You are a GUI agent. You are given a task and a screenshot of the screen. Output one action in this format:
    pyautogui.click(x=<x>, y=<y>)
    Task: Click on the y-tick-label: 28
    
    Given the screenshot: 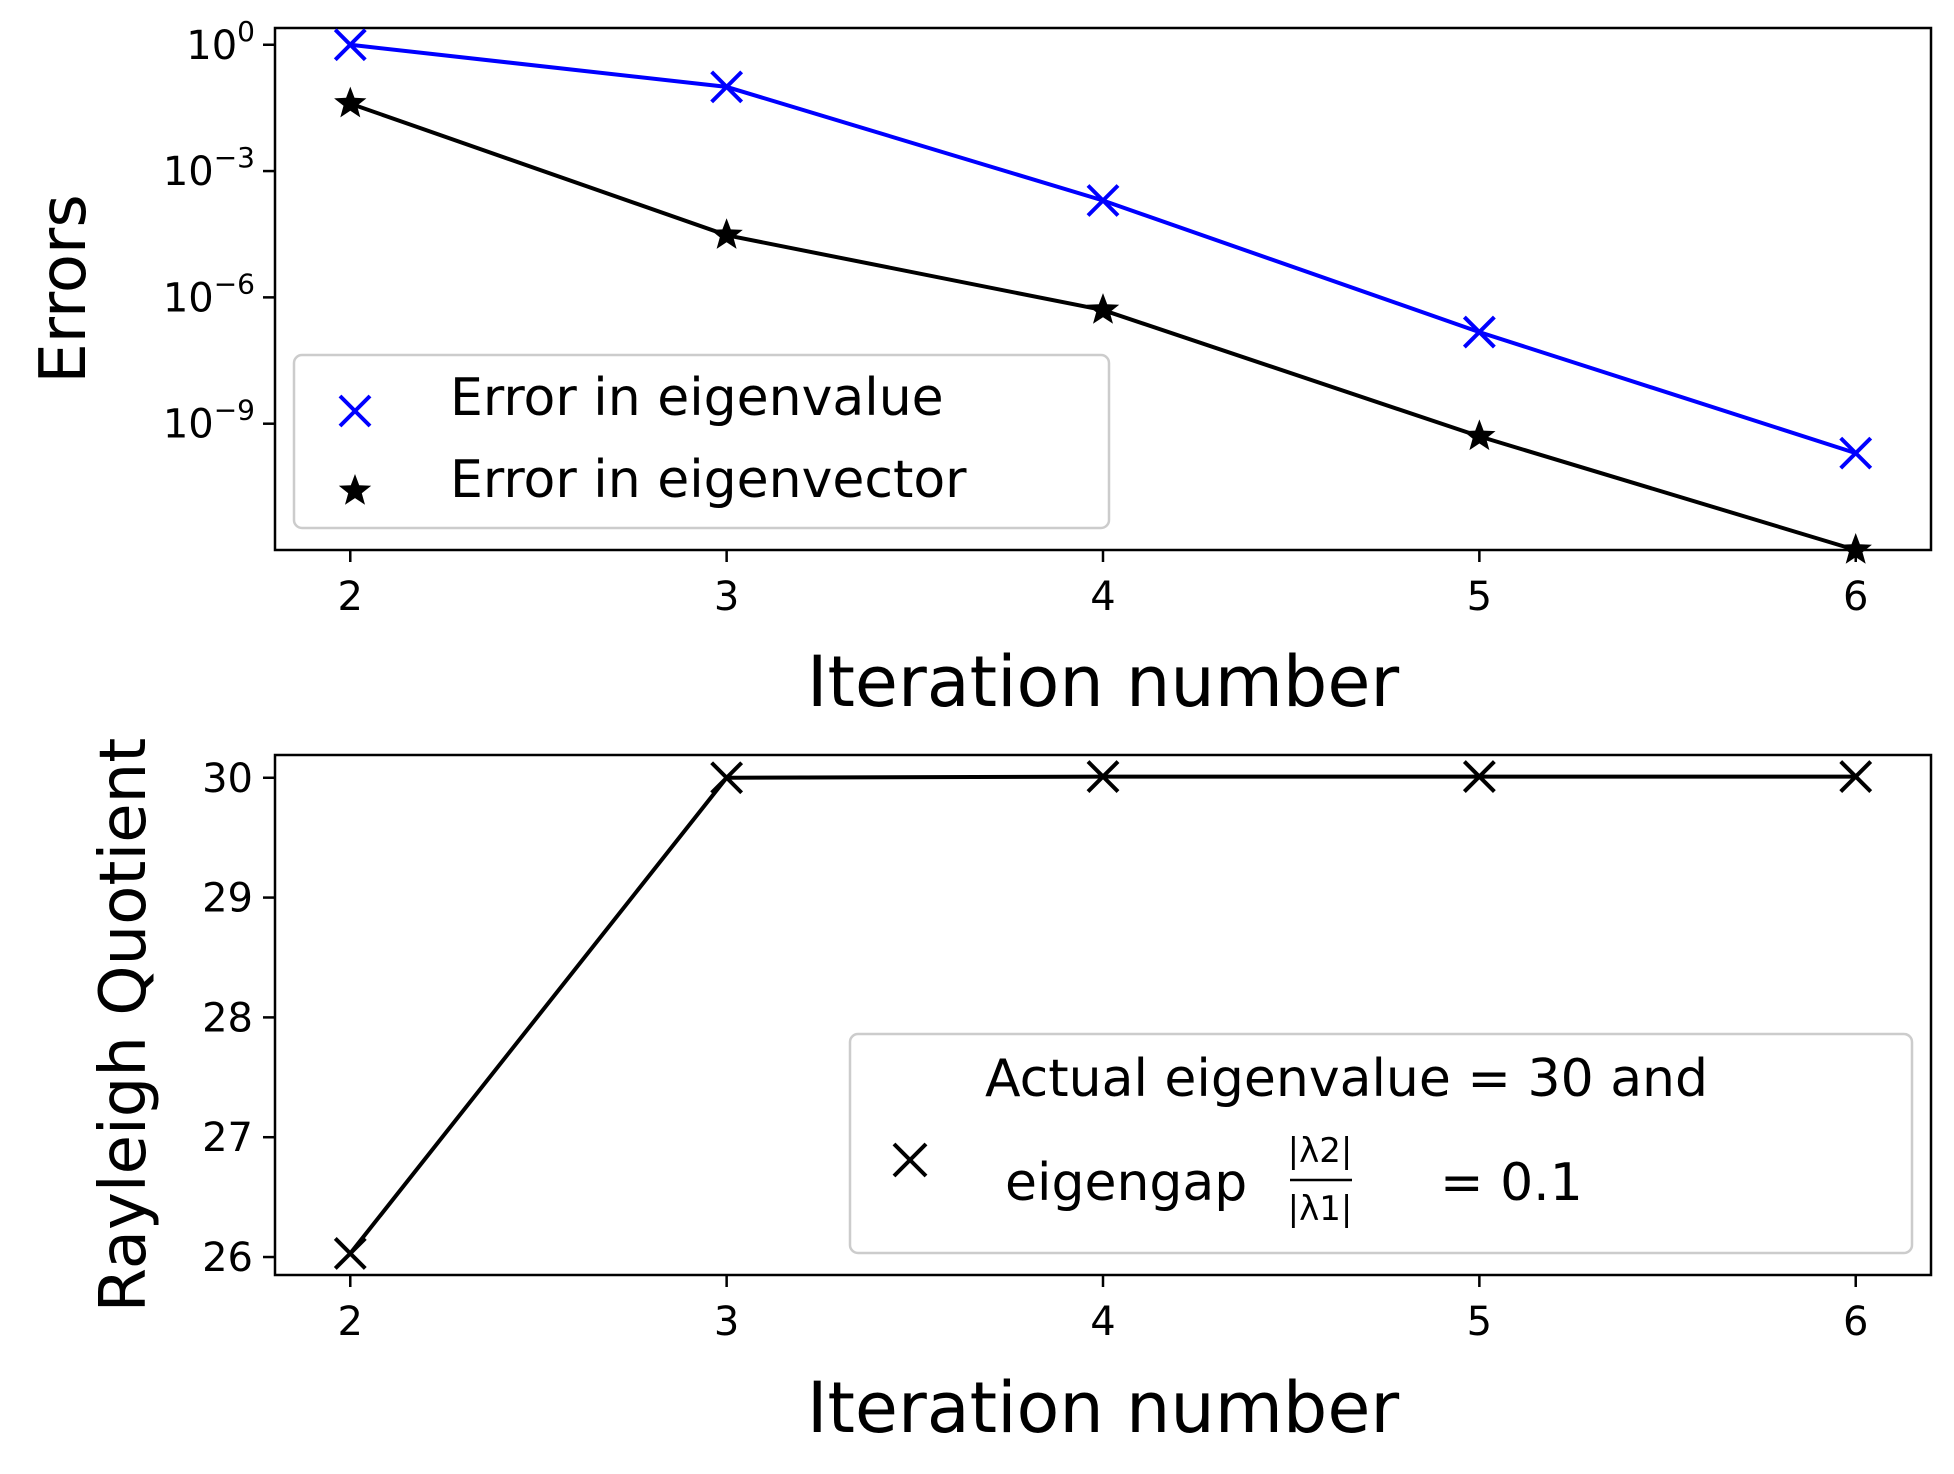 What is the action you would take?
    pyautogui.click(x=227, y=1018)
    